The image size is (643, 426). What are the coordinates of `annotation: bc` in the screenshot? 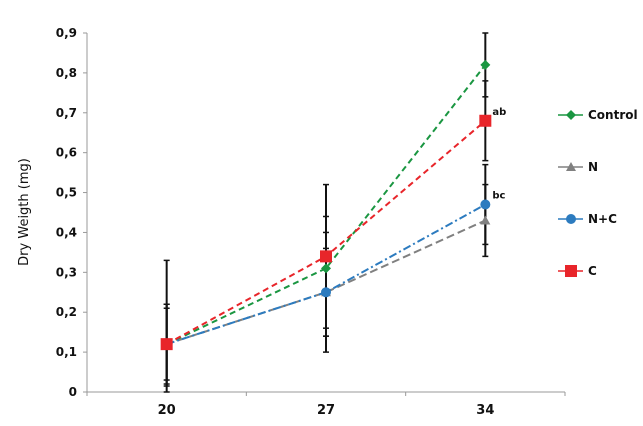 It's located at (498, 196).